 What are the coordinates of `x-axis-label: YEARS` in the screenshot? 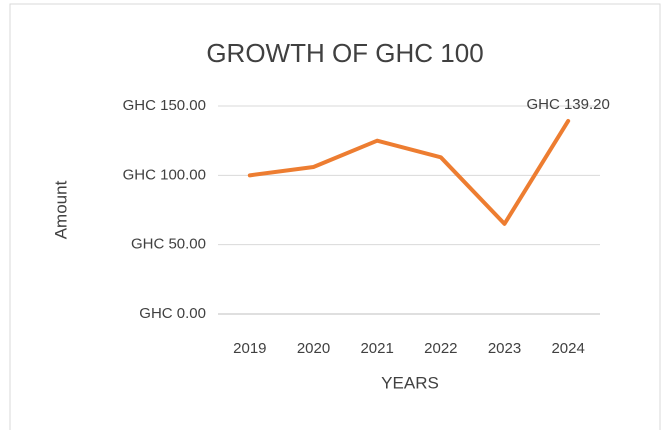 It's located at (410, 382).